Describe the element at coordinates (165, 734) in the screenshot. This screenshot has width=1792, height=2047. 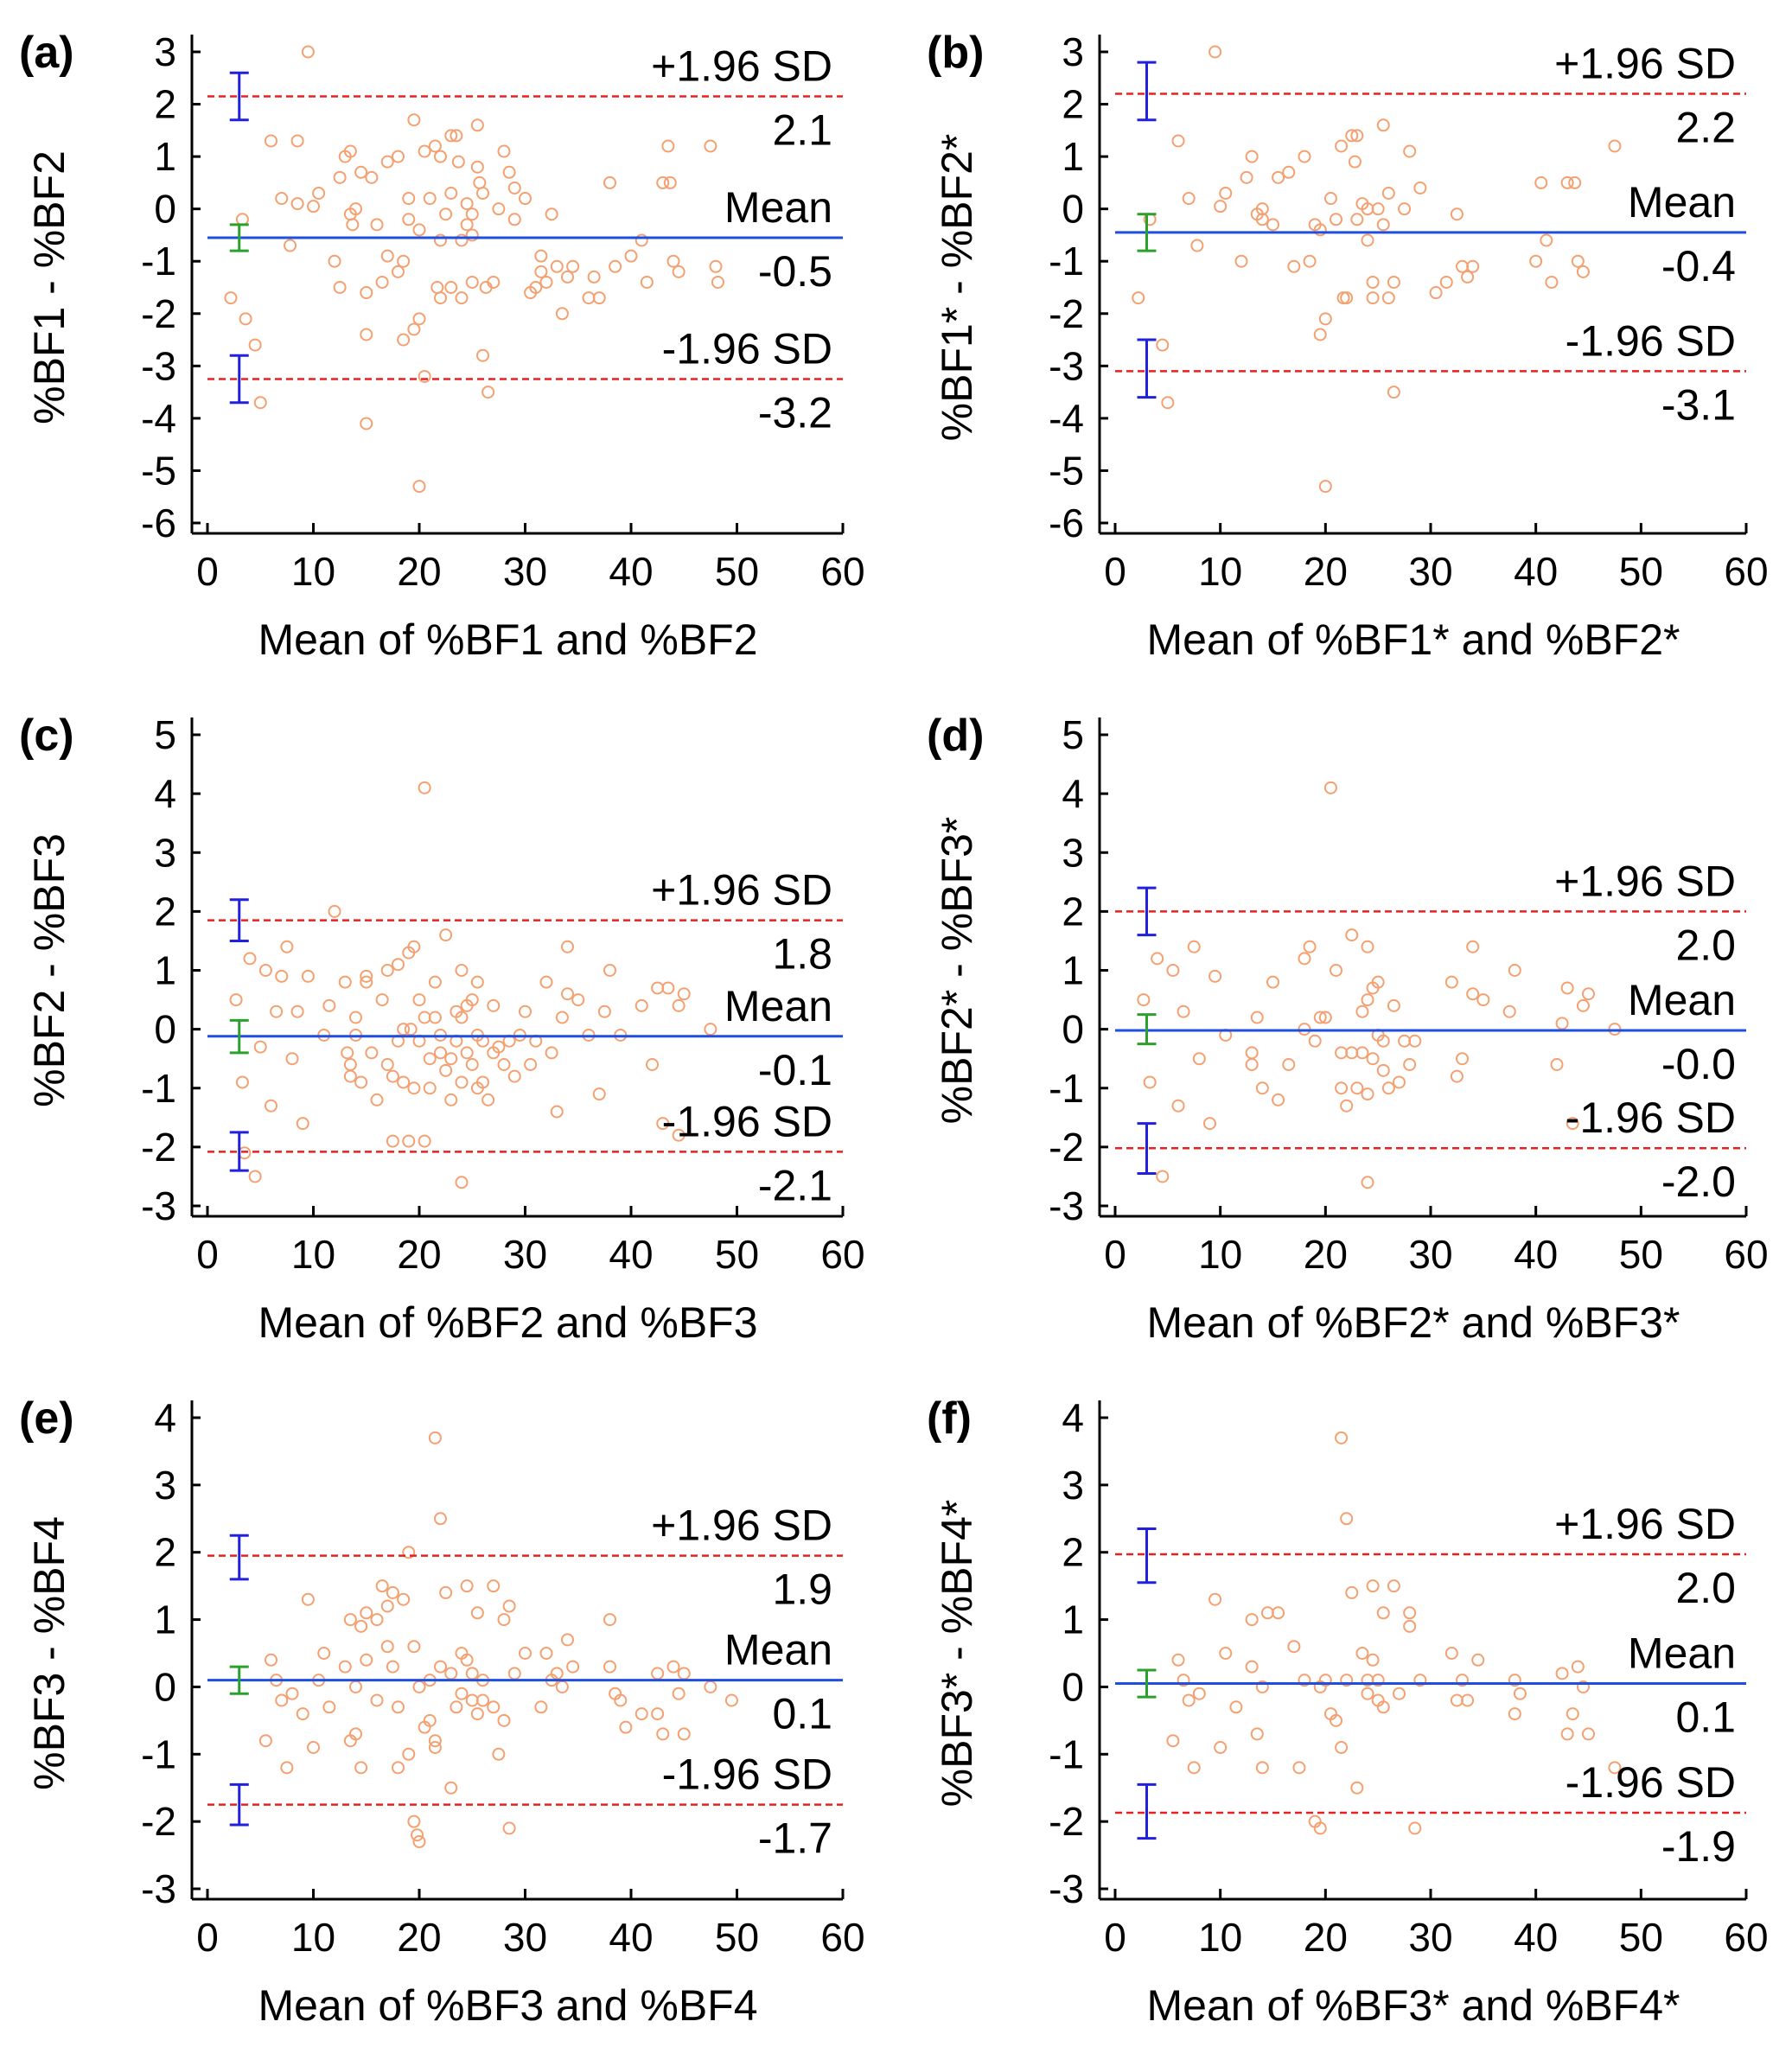
I see `y-tick-label: 5` at that location.